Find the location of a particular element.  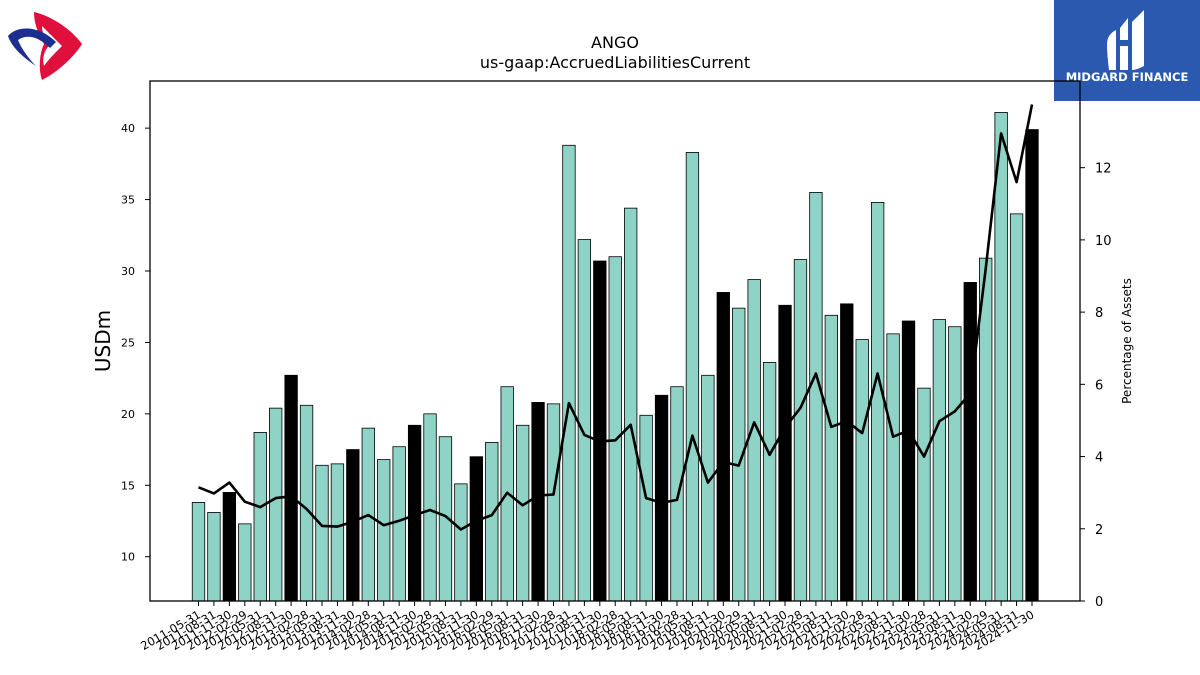

y-tick-label: 10 is located at coordinates (128, 557).